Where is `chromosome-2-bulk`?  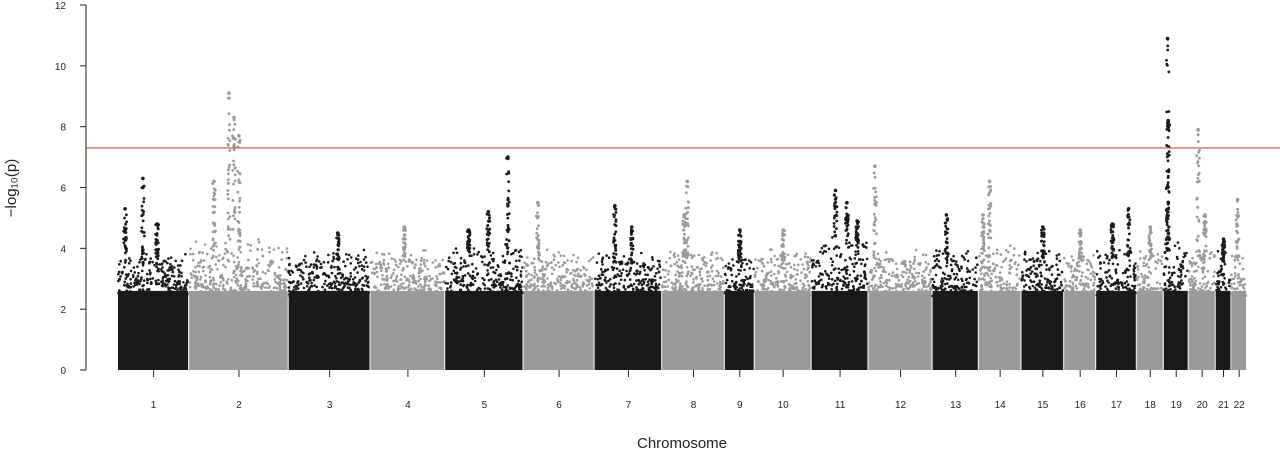
chromosome-2-bulk is located at coordinates (238, 330).